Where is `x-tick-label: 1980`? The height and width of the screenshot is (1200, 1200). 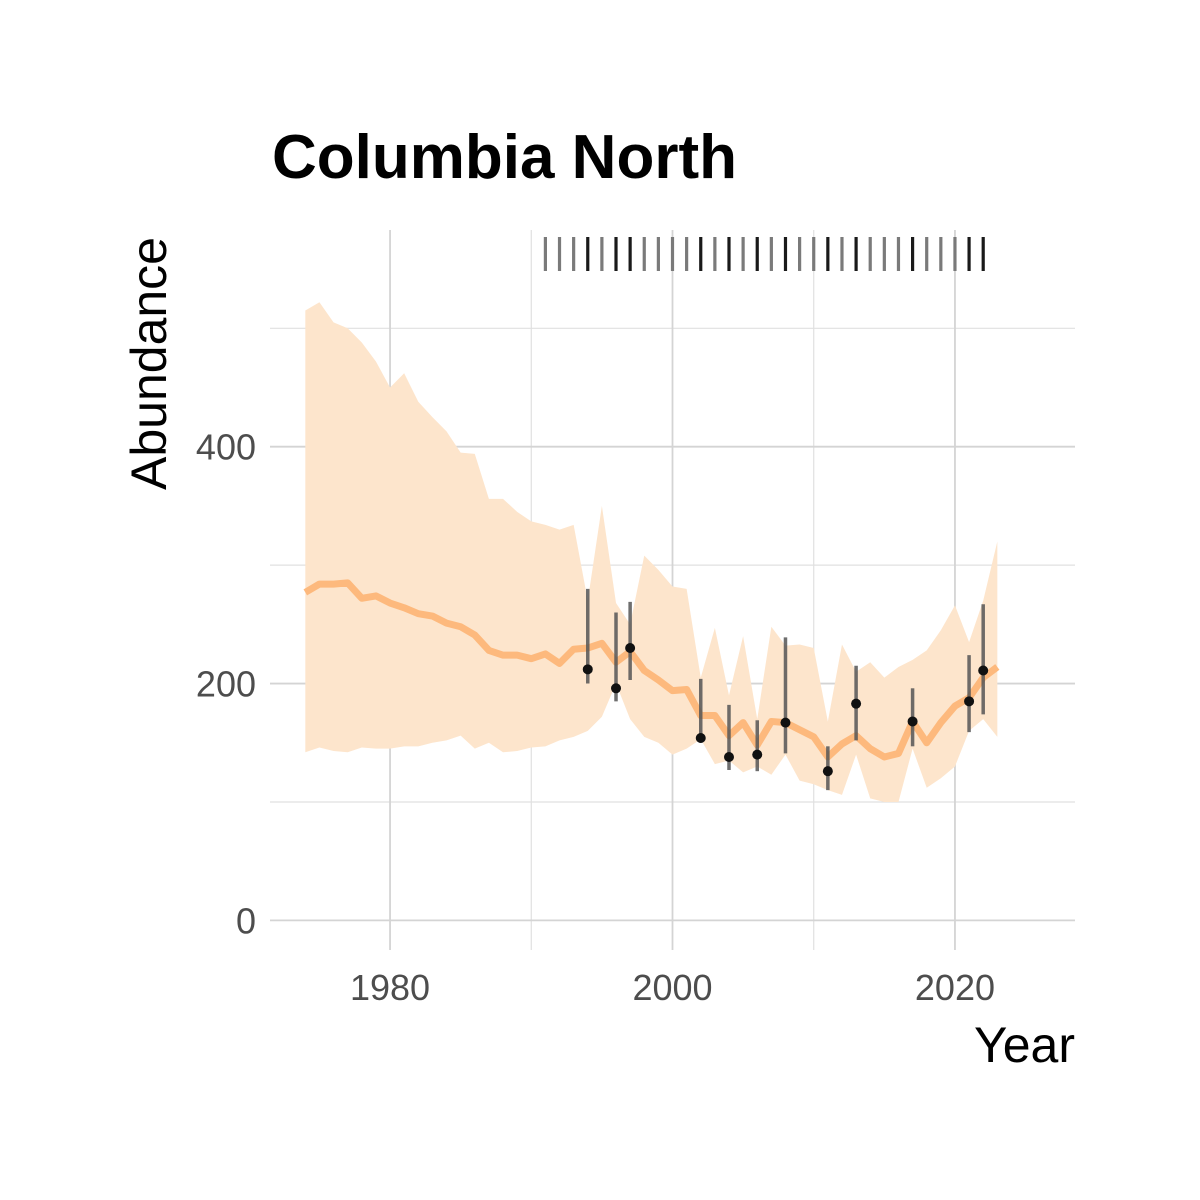
x-tick-label: 1980 is located at coordinates (390, 987).